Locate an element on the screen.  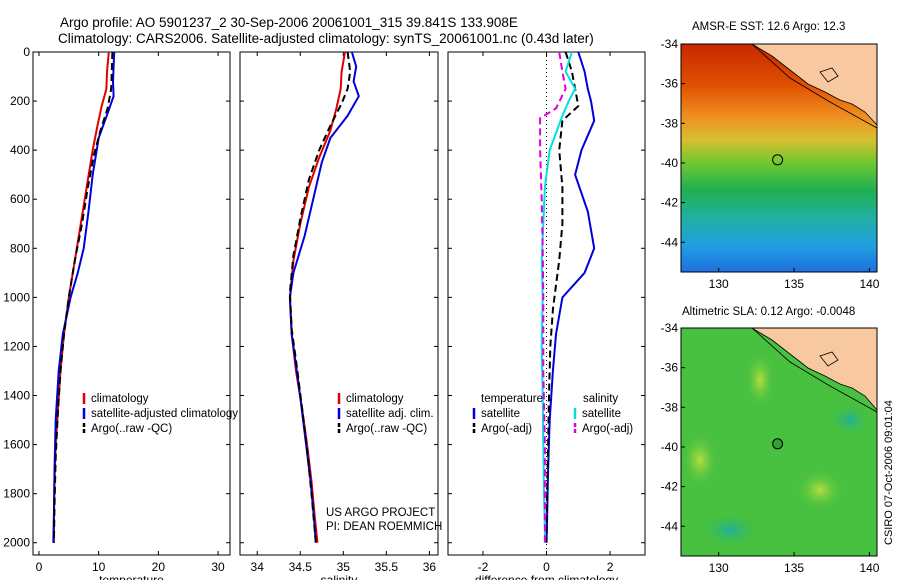
sal-legend-argo-label: Argo(..raw -QC) is located at coordinates (386, 429).